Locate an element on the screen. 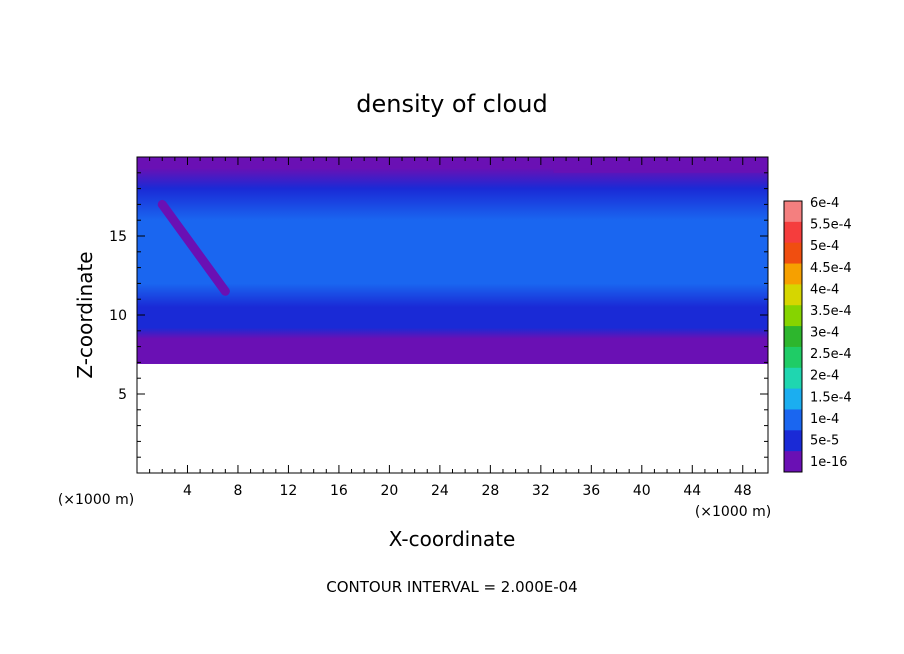  x-tick-label: 4 is located at coordinates (187, 491).